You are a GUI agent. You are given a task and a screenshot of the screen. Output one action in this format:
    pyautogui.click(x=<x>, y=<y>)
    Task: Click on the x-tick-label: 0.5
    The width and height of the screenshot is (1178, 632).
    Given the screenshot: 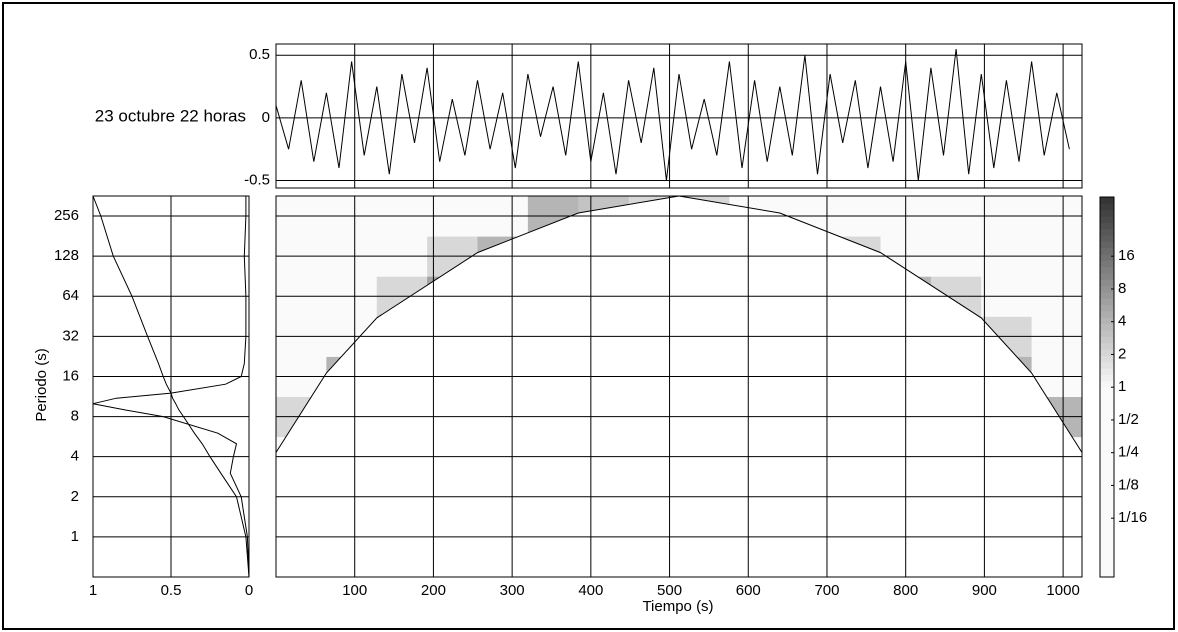 What is the action you would take?
    pyautogui.click(x=171, y=590)
    